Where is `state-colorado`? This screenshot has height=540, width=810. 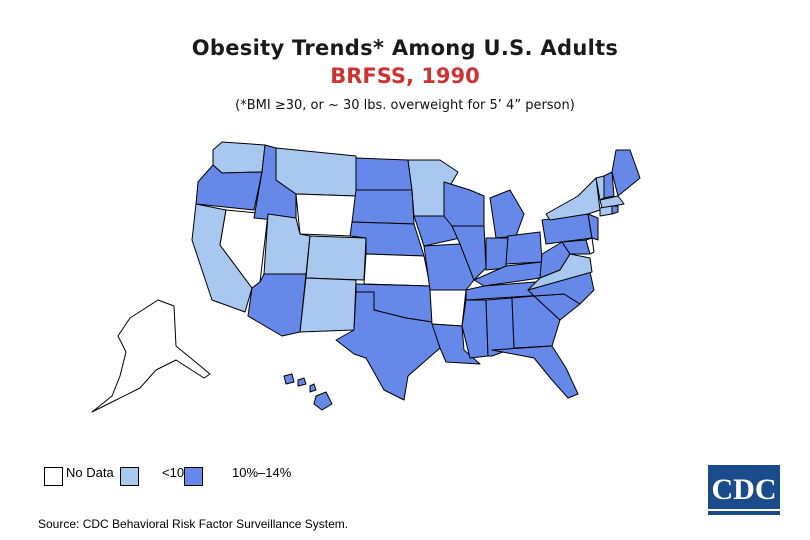
state-colorado is located at coordinates (336, 258).